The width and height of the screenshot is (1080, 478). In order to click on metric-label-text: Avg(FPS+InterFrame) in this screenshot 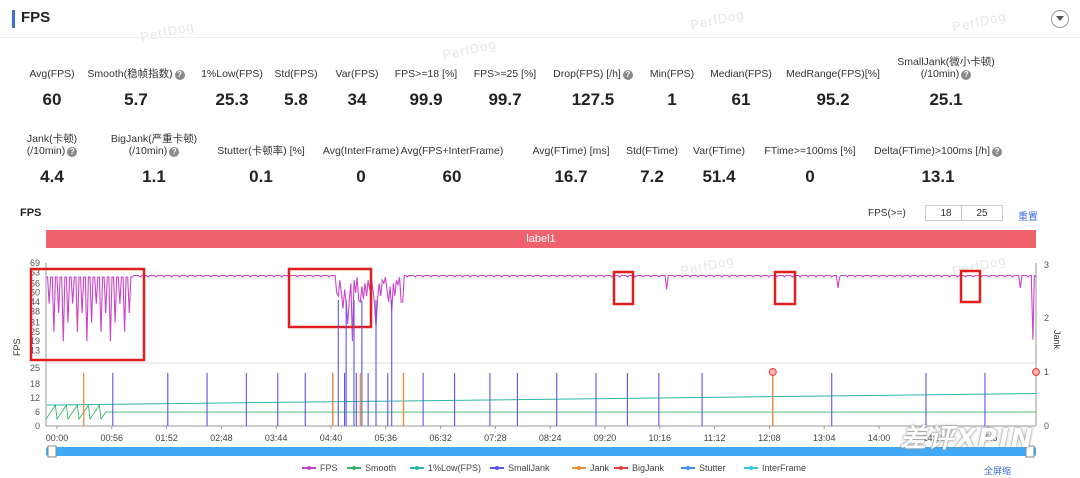, I will do `click(452, 151)`.